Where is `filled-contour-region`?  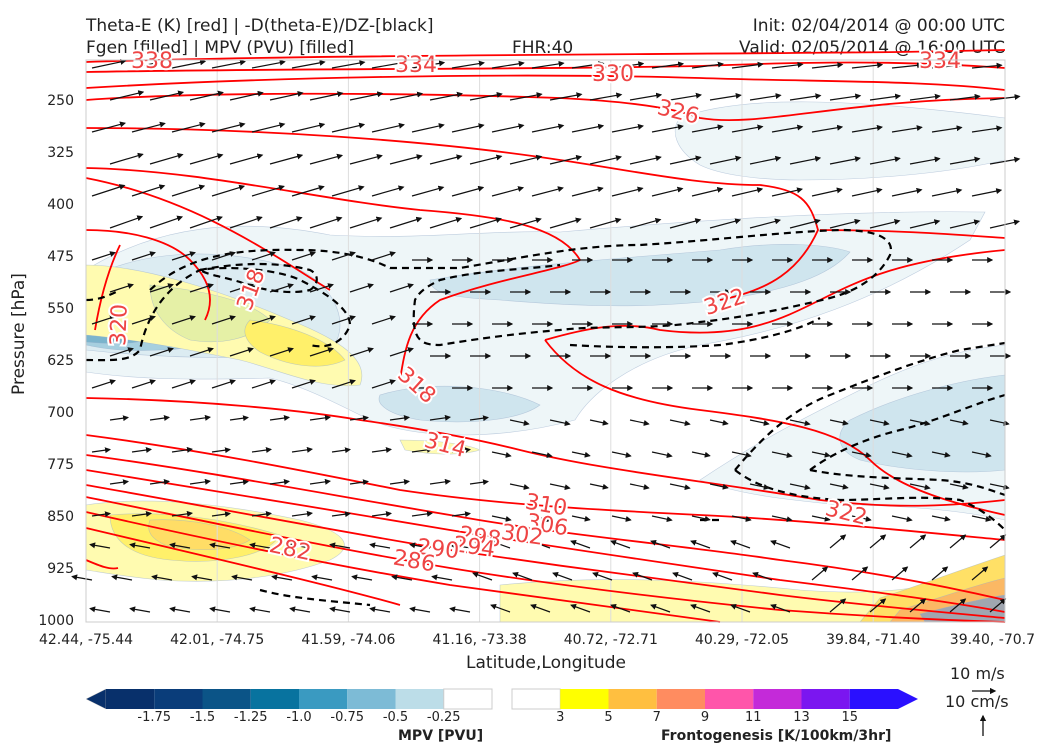 filled-contour-region is located at coordinates (840, 141).